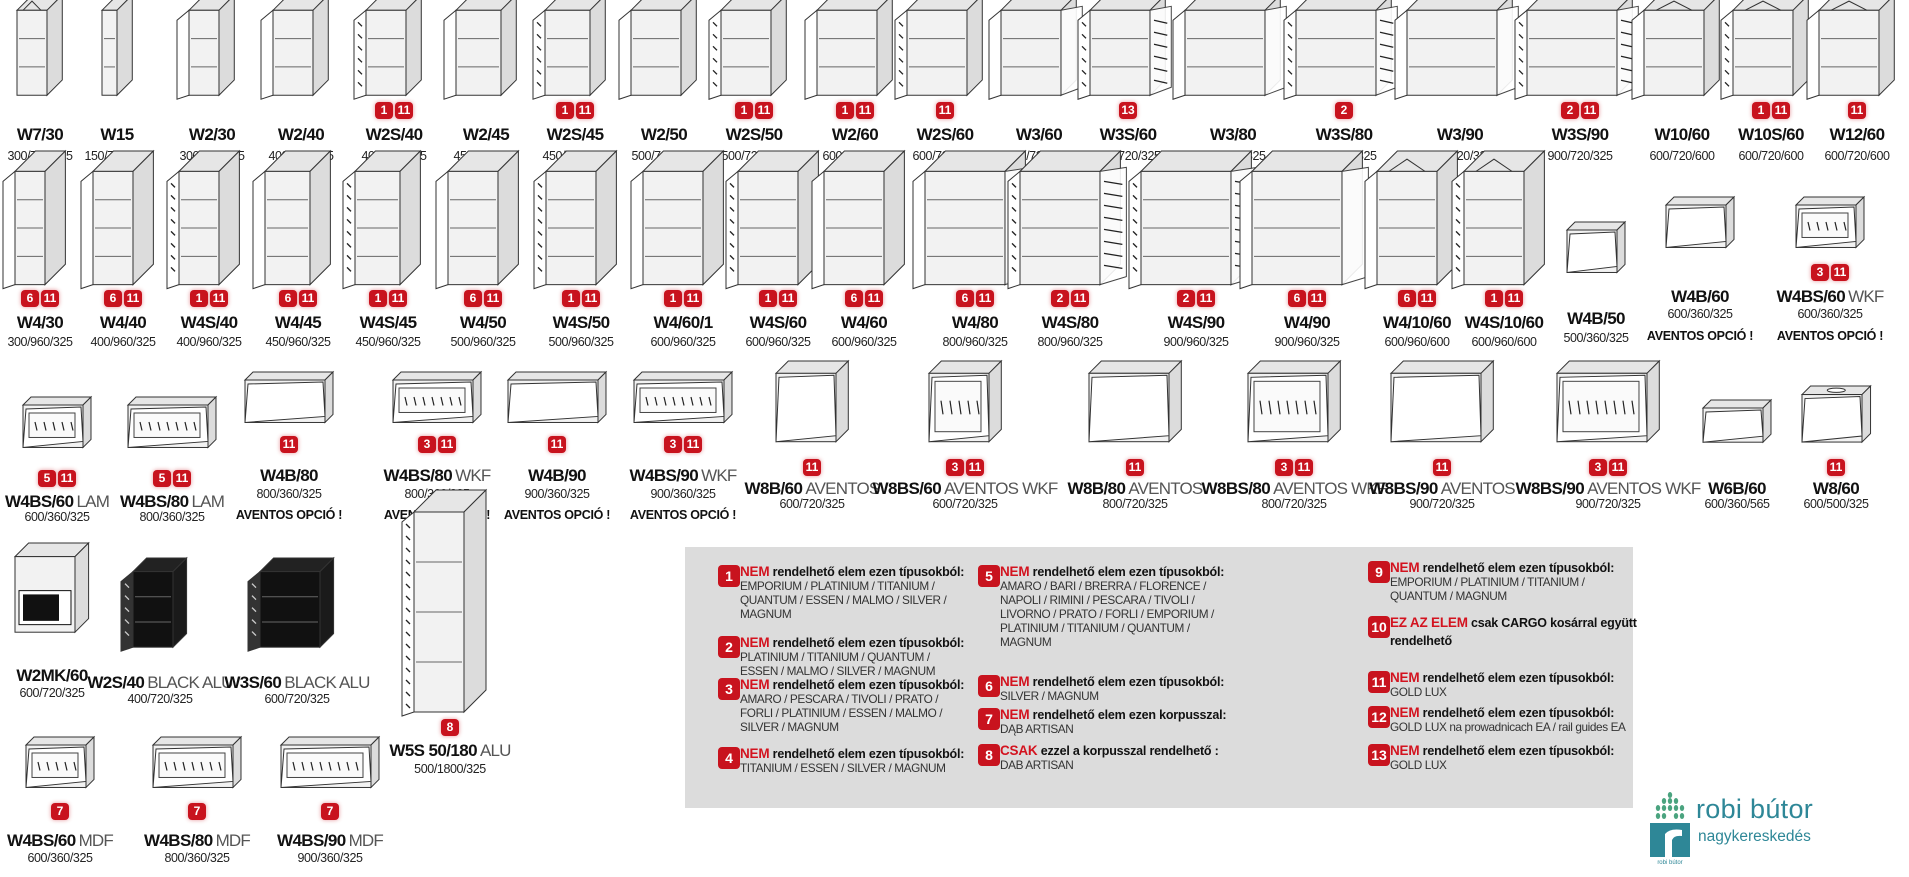 This screenshot has width=1909, height=877. I want to click on cabinet-code-text: W4B/50, so click(1596, 318).